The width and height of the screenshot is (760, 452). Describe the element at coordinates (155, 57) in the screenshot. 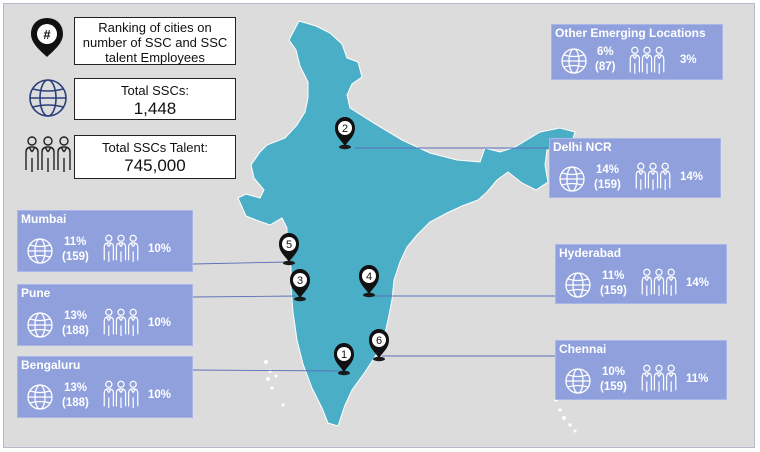

I see `legend-line: talent Employees` at that location.